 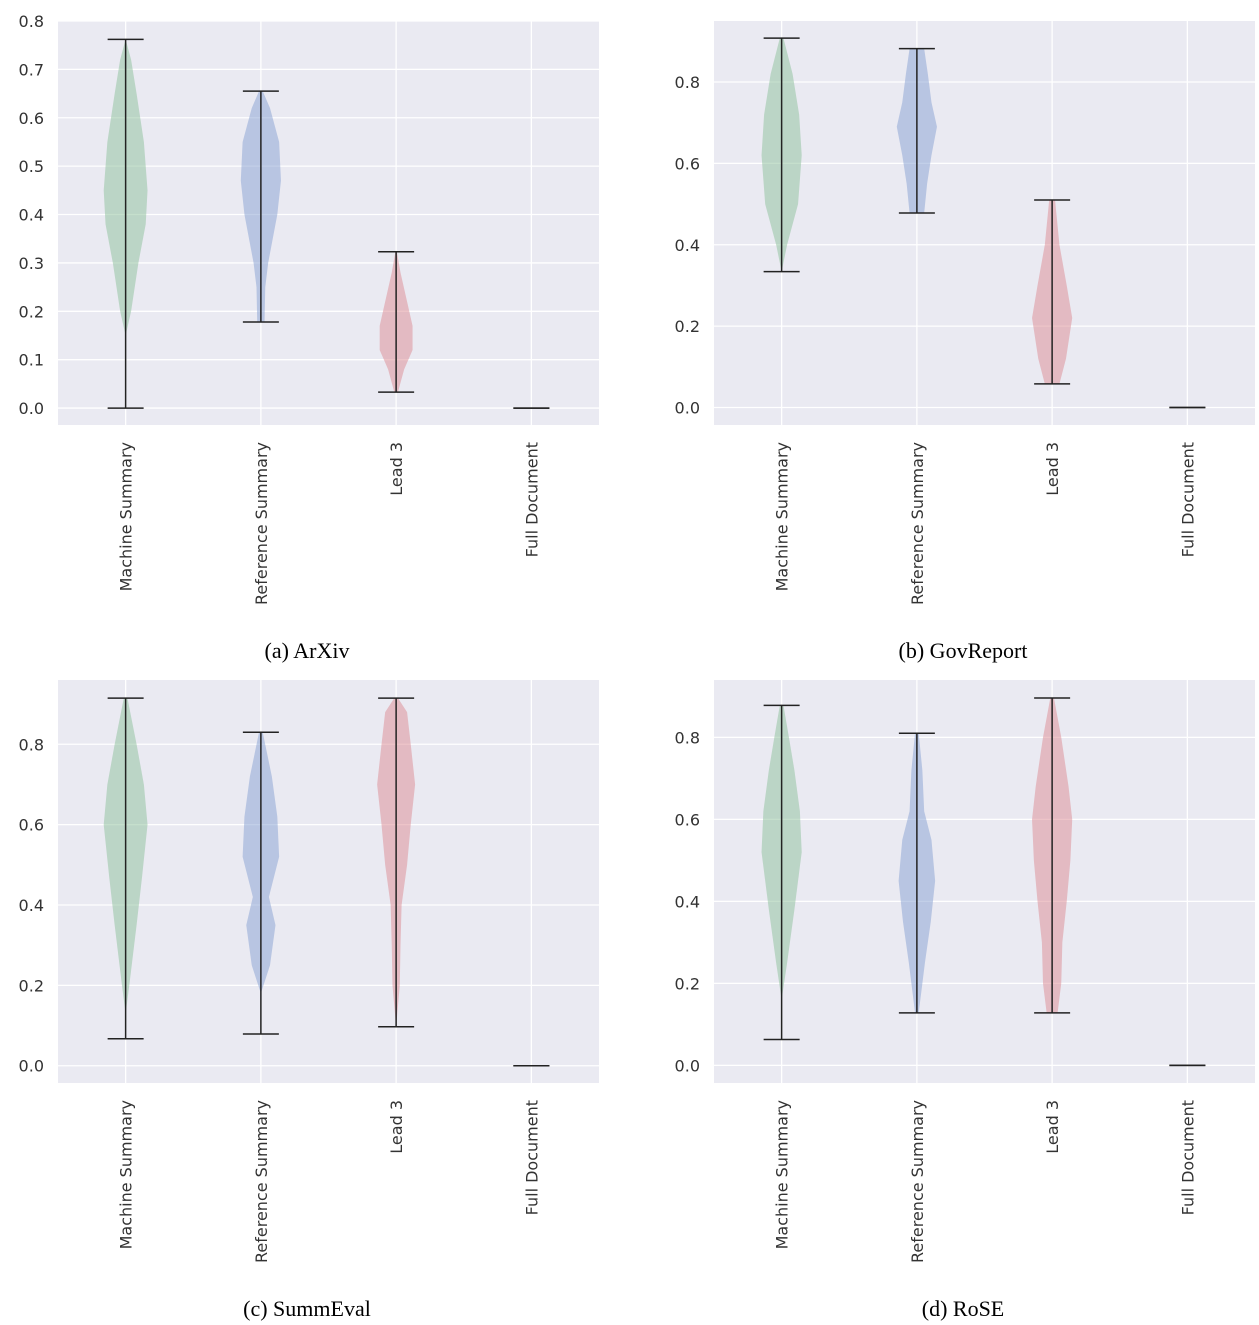 I want to click on y-tick-label: 0.7, so click(x=31, y=69).